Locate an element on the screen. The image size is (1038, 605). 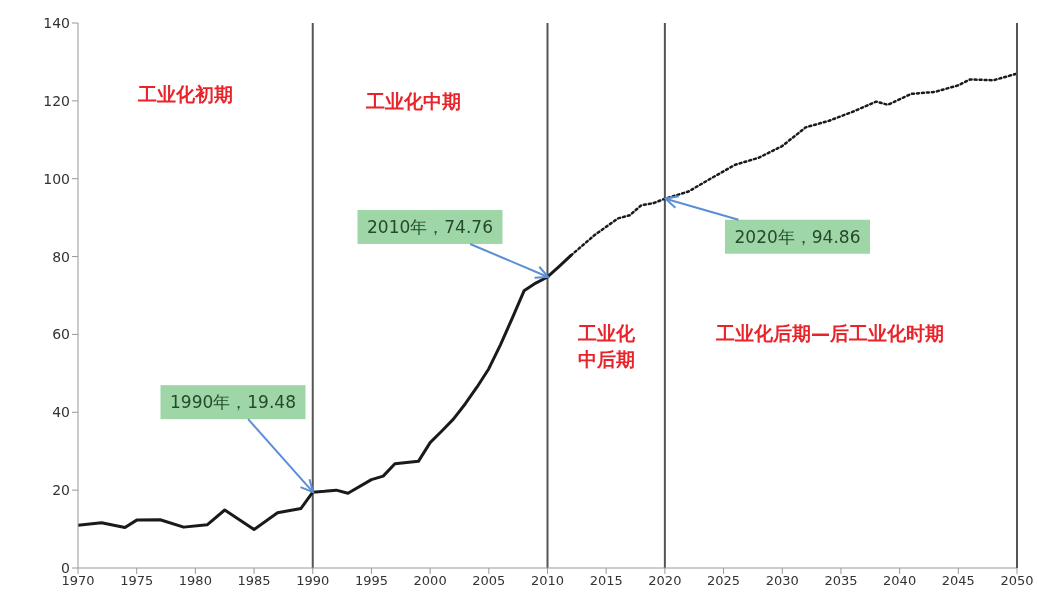
y-tick-label: 140 is located at coordinates (56, 22).